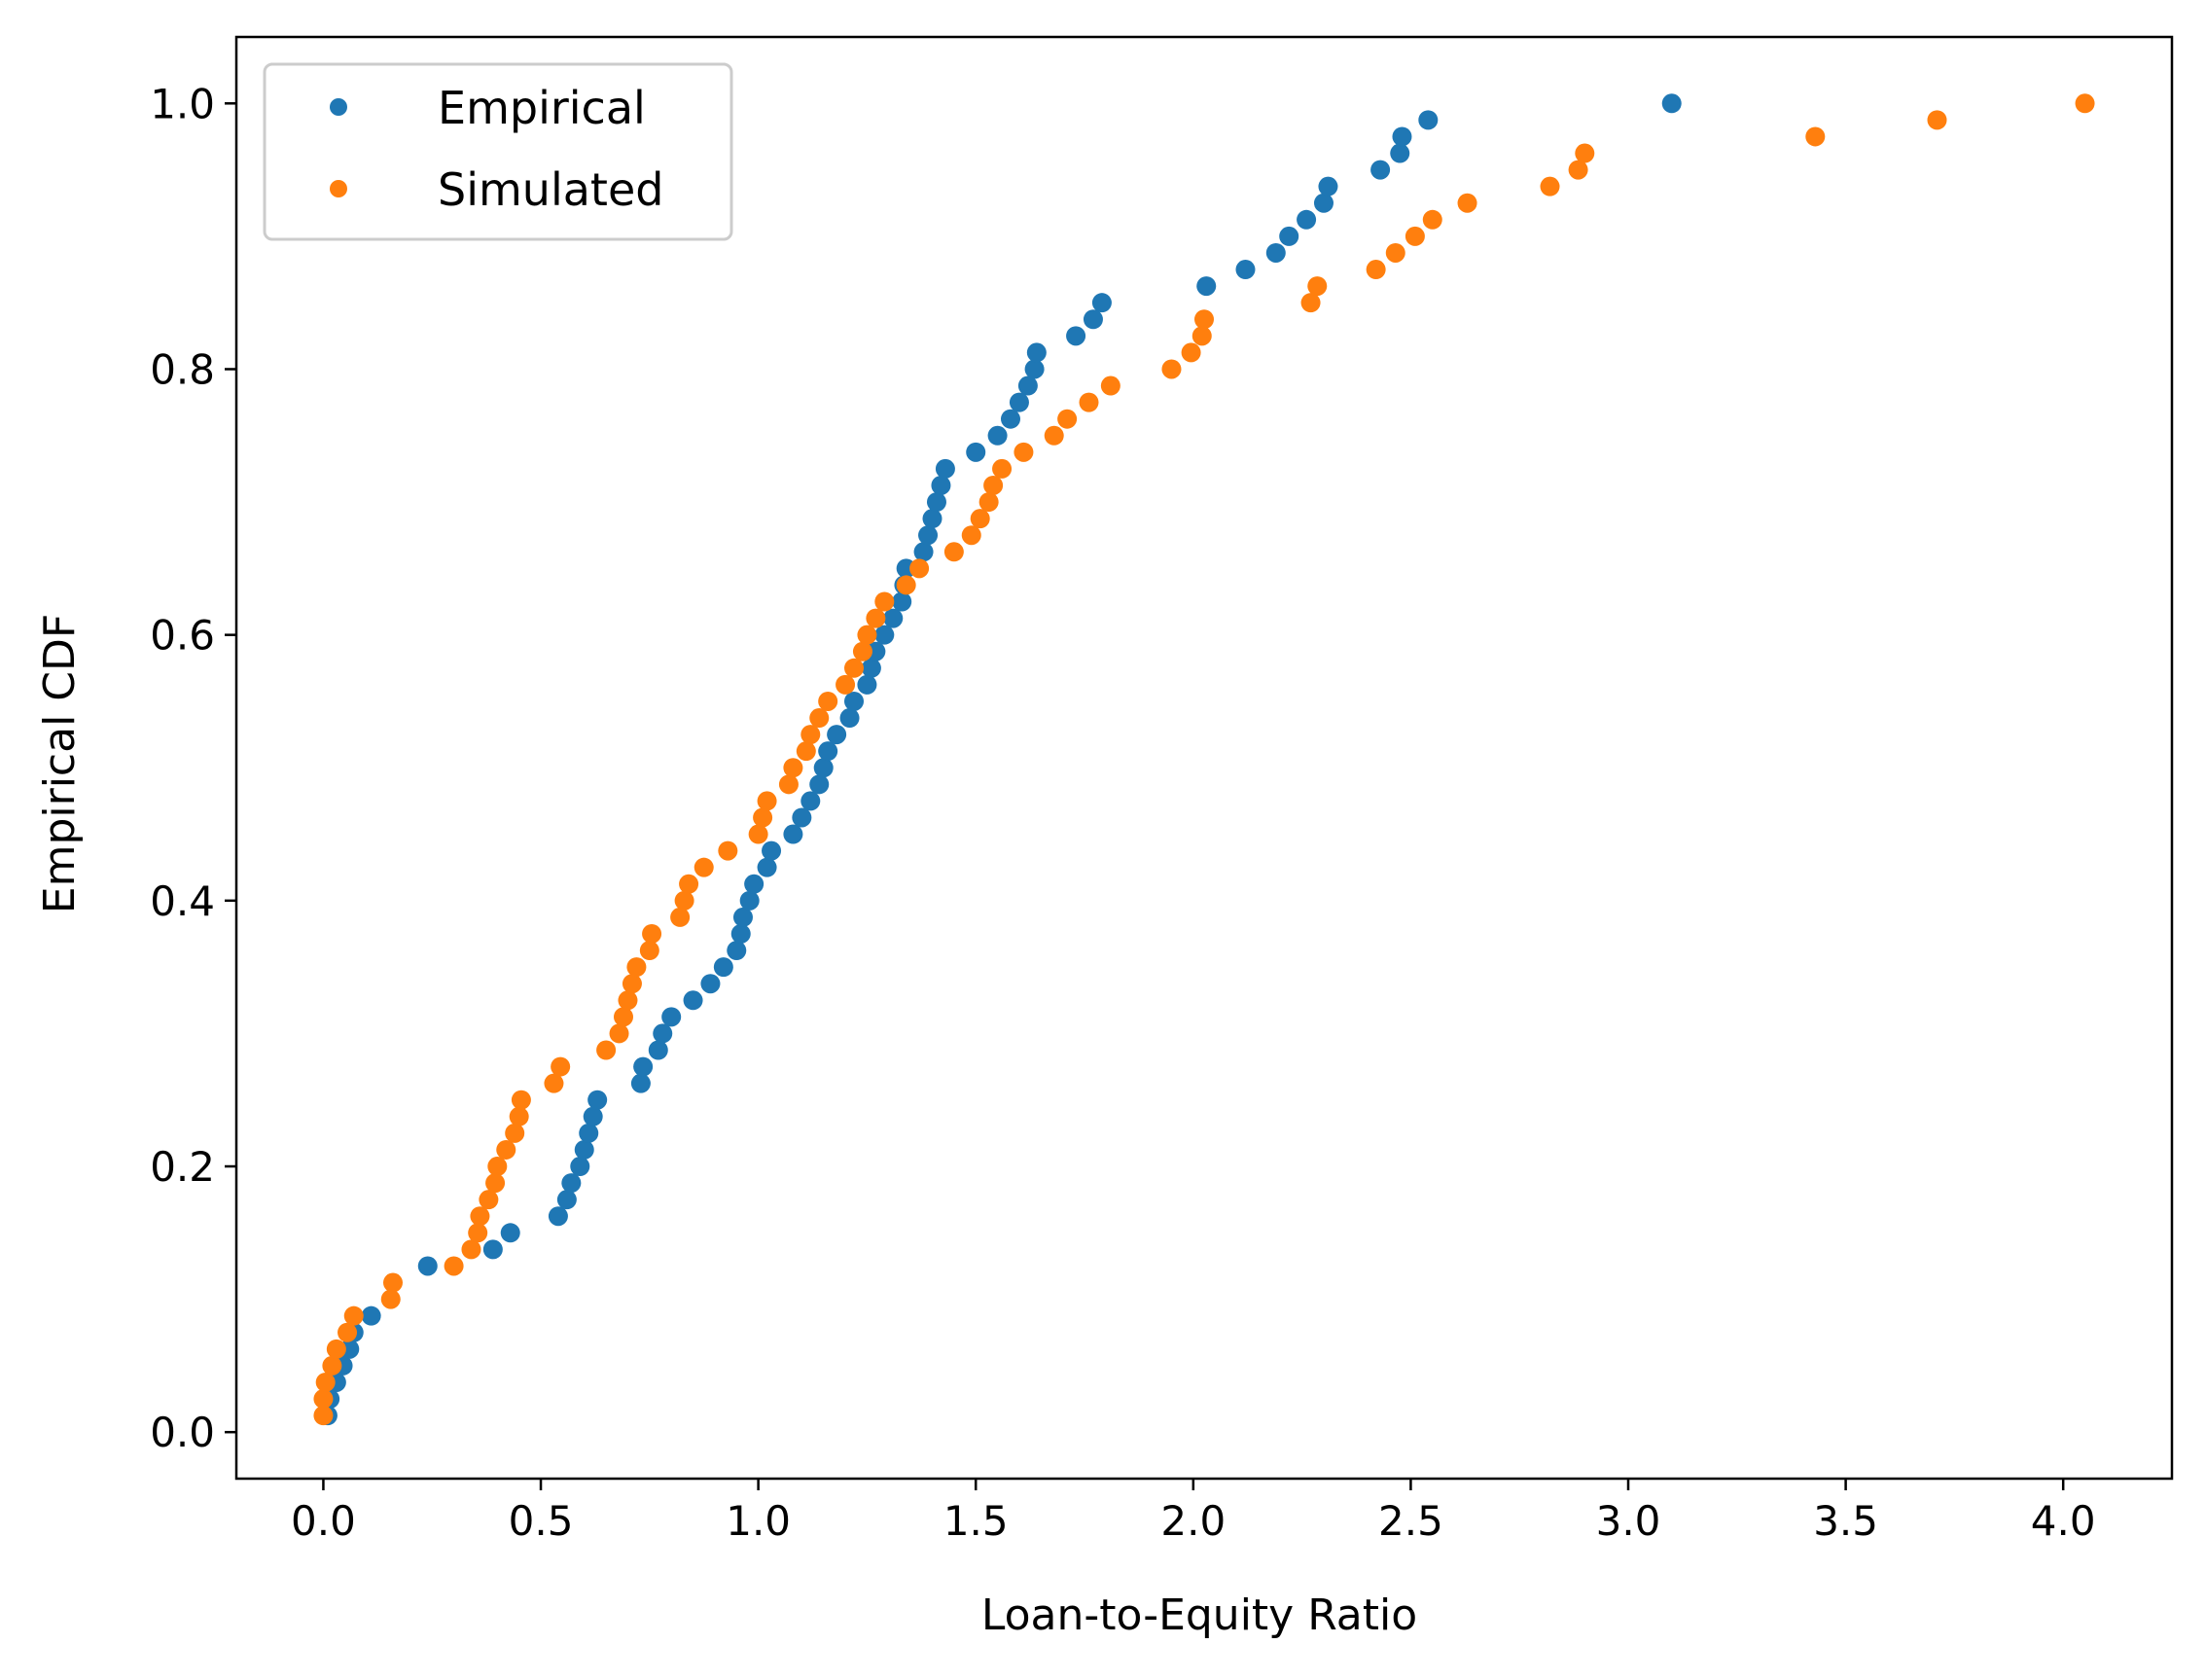  What do you see at coordinates (976, 1521) in the screenshot?
I see `x-tick-label: 1.5` at bounding box center [976, 1521].